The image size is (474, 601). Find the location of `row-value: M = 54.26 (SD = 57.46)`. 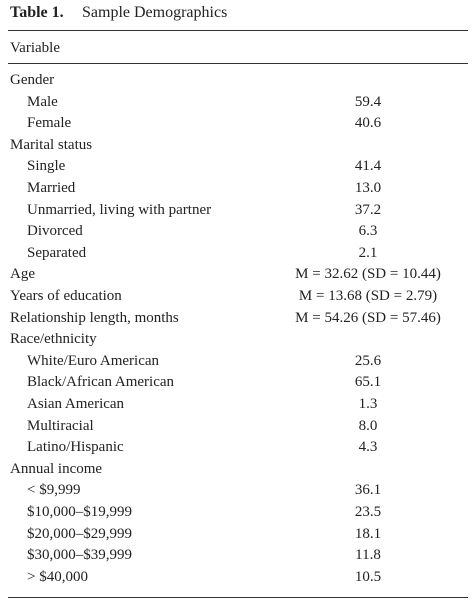

row-value: M = 54.26 (SD = 57.46) is located at coordinates (368, 317).